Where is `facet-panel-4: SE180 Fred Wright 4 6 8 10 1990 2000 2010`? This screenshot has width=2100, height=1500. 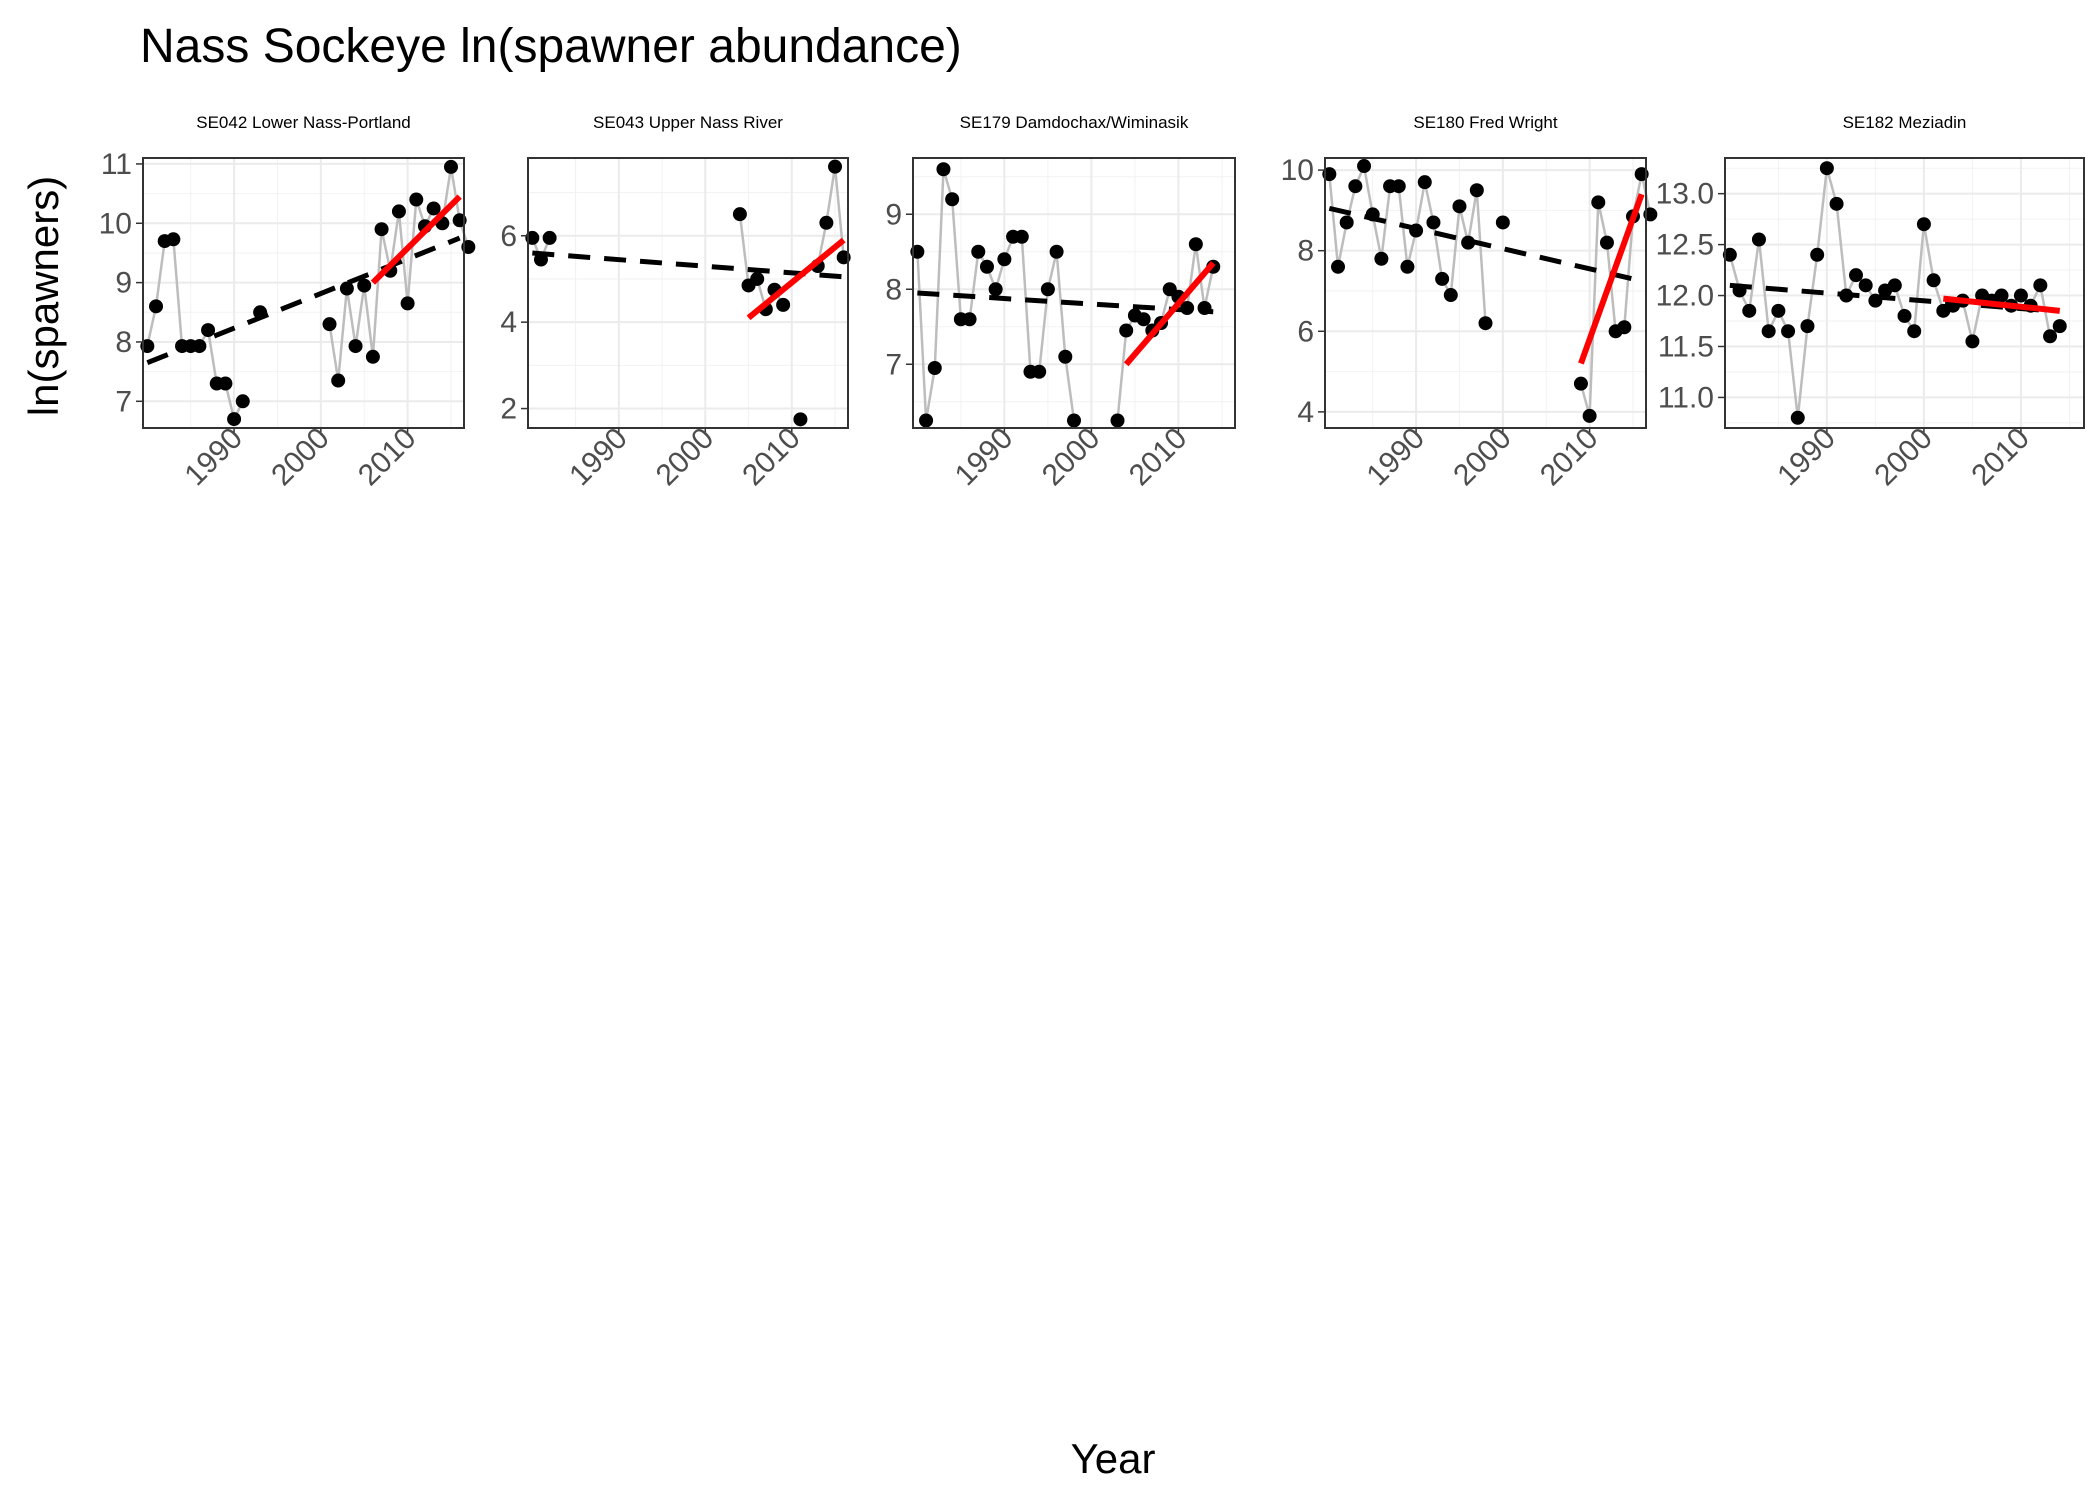
facet-panel-4: SE180 Fred Wright 4 6 8 10 1990 2000 2010 is located at coordinates (1469, 302).